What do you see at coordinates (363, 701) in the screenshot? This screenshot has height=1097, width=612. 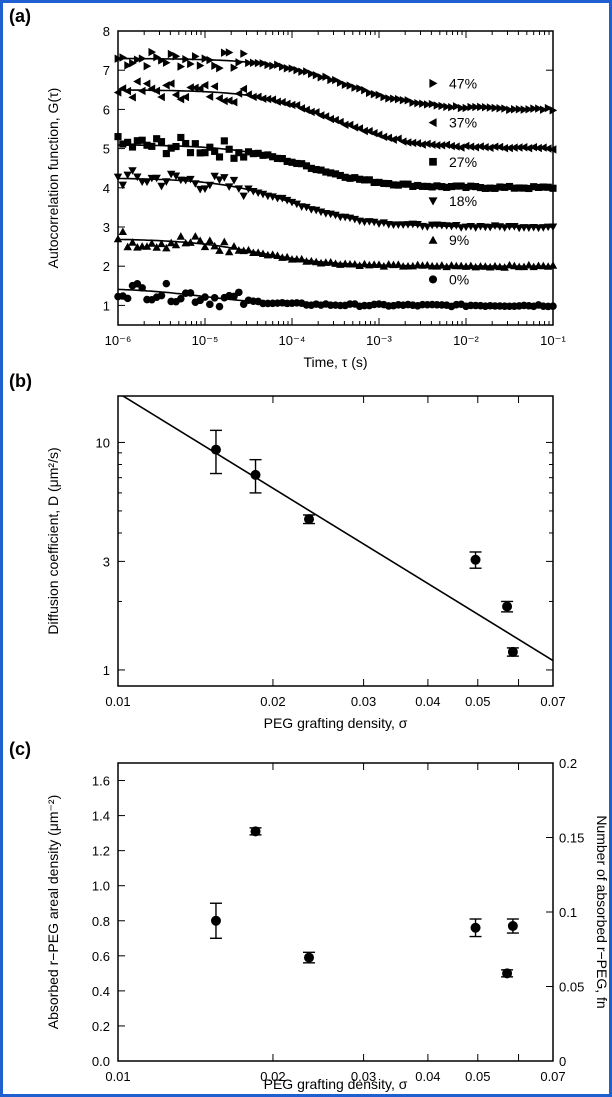 I see `panel-b-xtick-label: 0.03` at bounding box center [363, 701].